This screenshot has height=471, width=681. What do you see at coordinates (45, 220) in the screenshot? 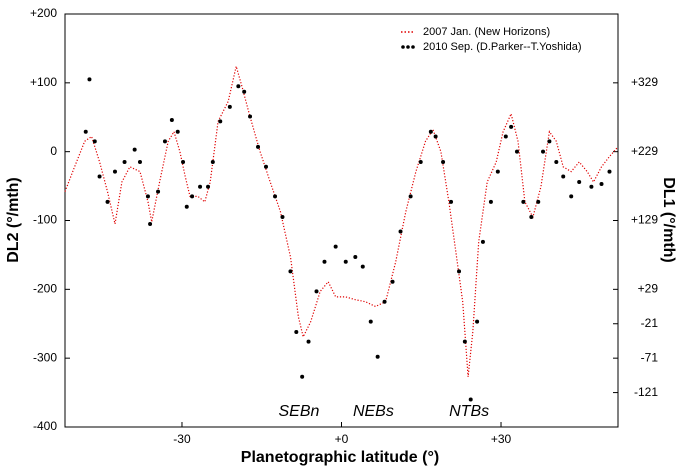
I see `y-tick-label: -100` at bounding box center [45, 220].